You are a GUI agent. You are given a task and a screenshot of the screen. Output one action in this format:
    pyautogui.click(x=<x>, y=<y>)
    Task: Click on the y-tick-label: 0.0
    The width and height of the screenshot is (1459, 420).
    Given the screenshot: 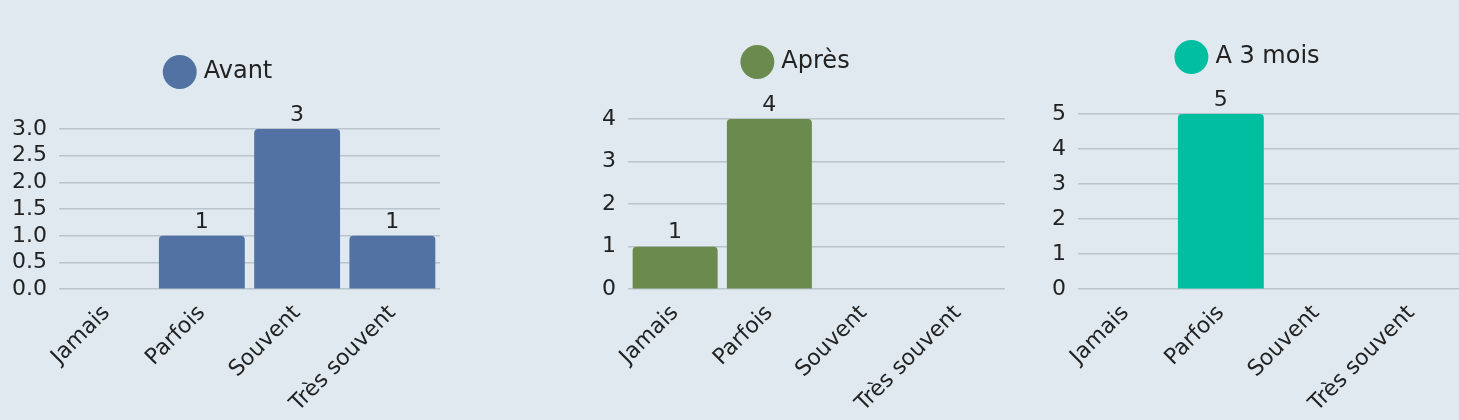 What is the action you would take?
    pyautogui.click(x=29, y=287)
    